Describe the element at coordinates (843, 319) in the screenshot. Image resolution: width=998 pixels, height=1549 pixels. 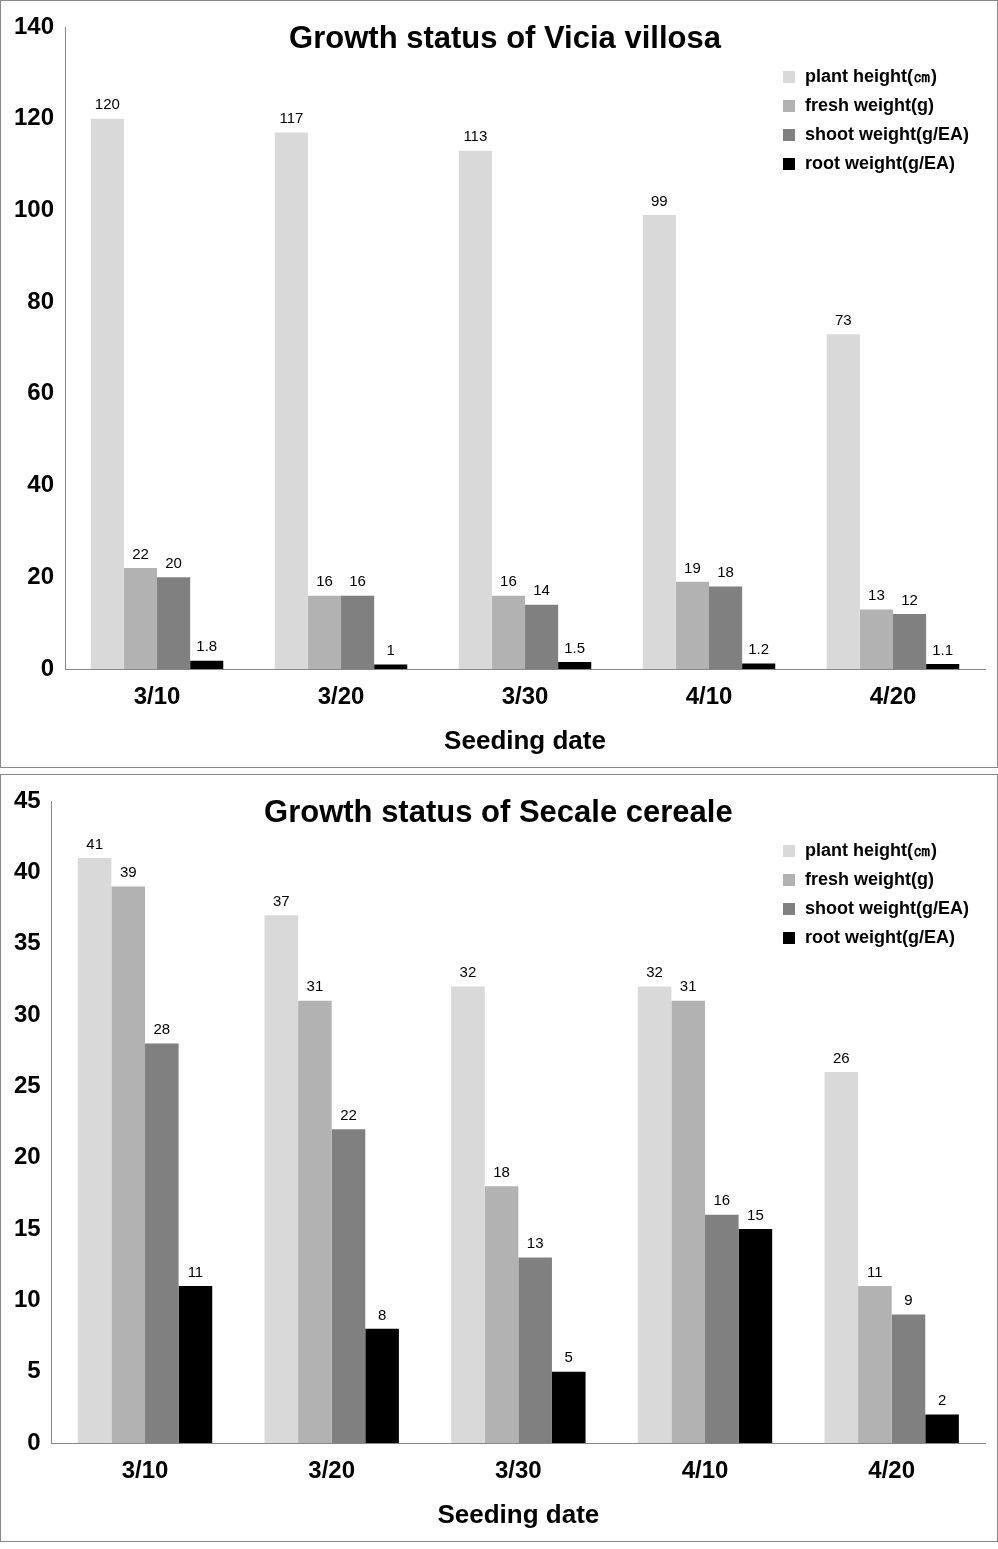
I see `data-label: 73` at that location.